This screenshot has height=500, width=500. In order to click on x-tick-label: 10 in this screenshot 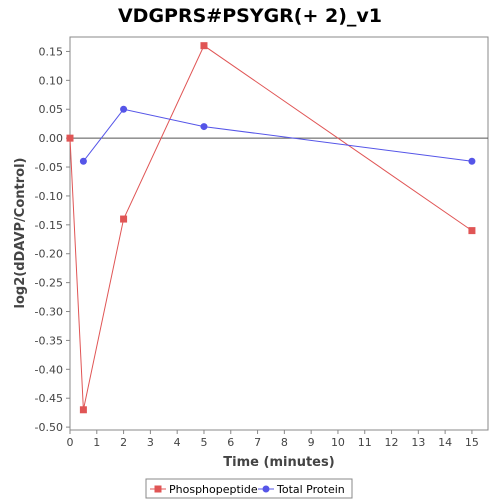, I will do `click(338, 442)`.